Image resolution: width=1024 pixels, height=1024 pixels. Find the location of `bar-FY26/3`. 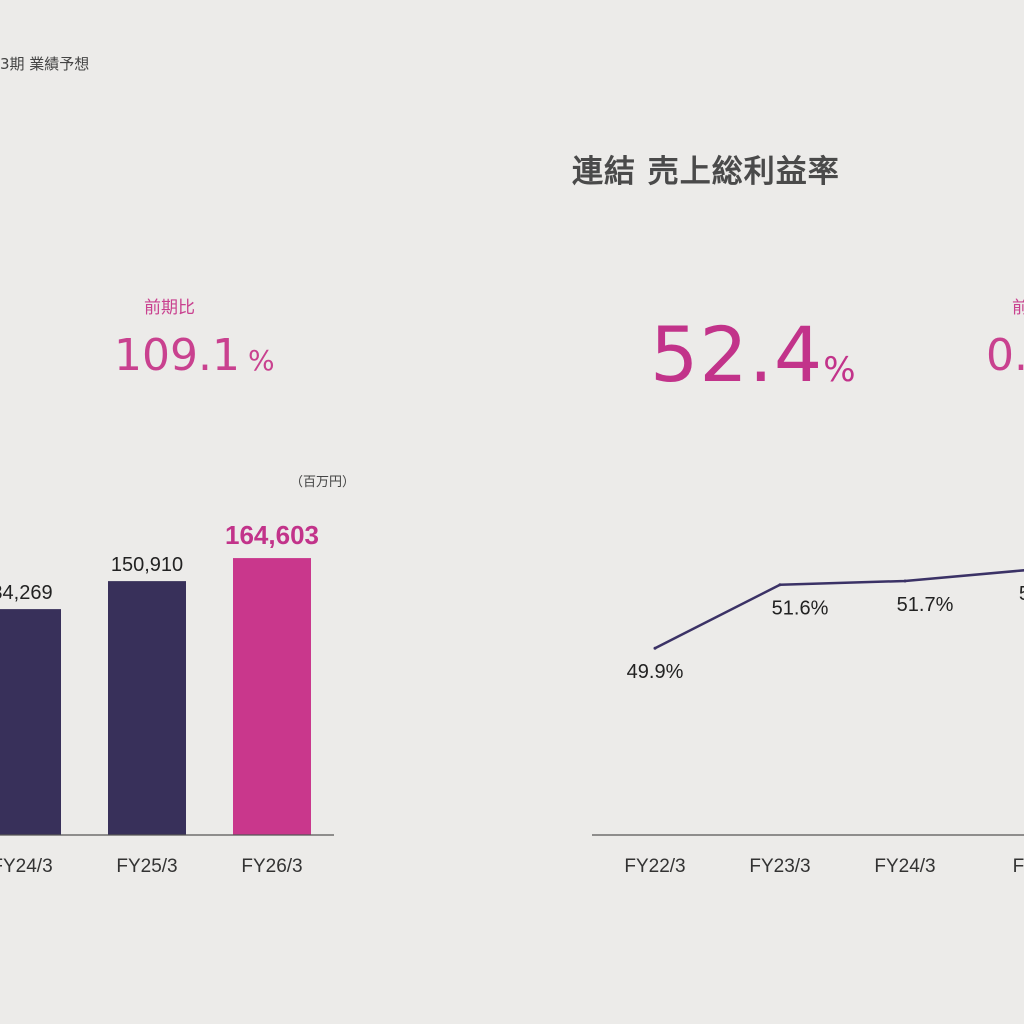

bar-FY26/3 is located at coordinates (272, 696).